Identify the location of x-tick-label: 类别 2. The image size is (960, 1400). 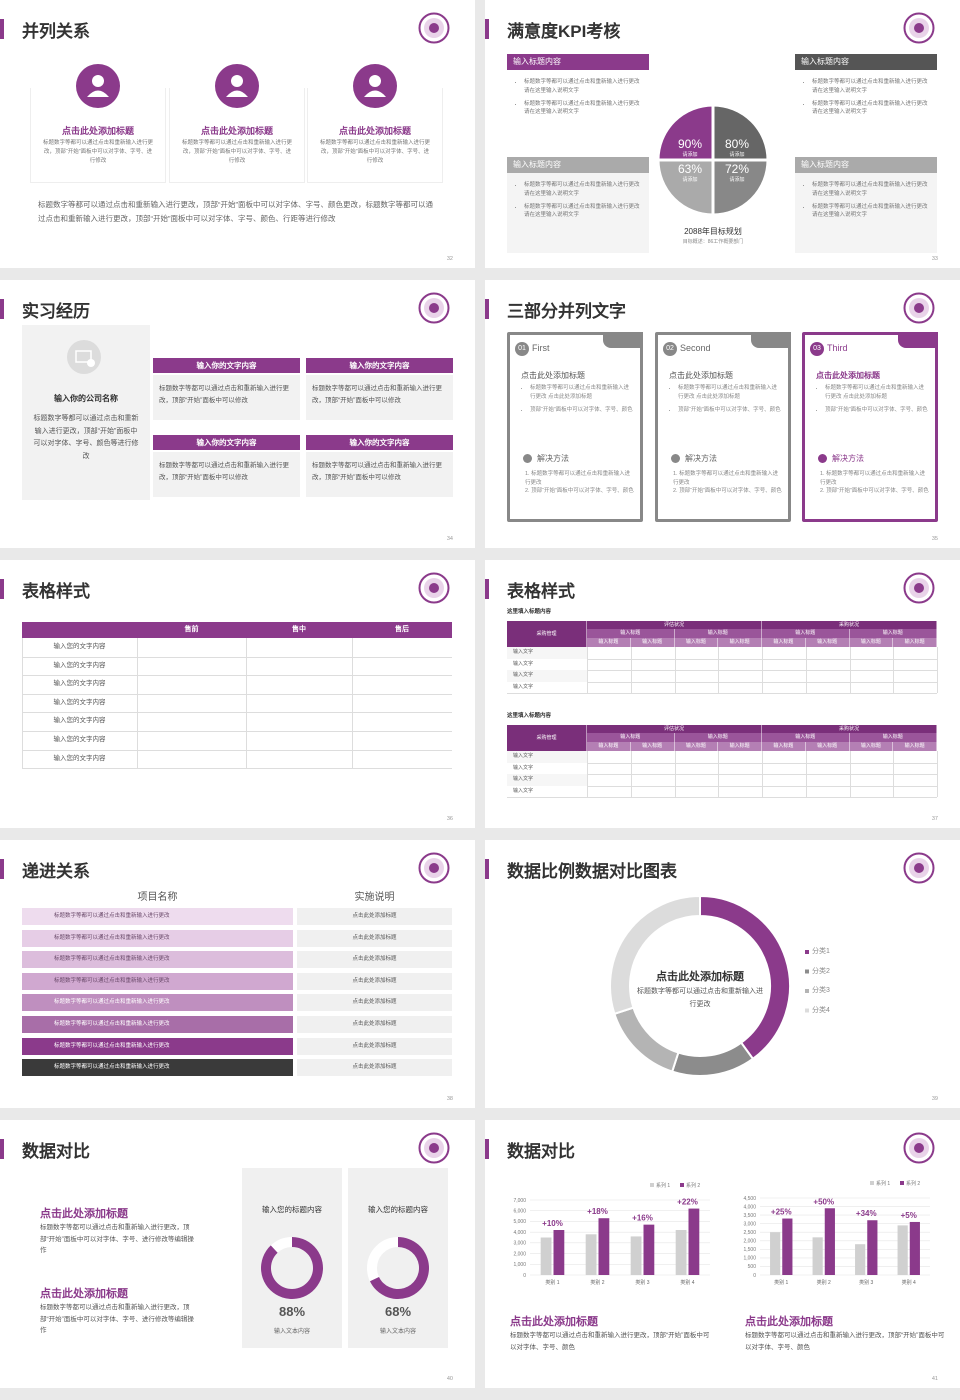
(824, 1282).